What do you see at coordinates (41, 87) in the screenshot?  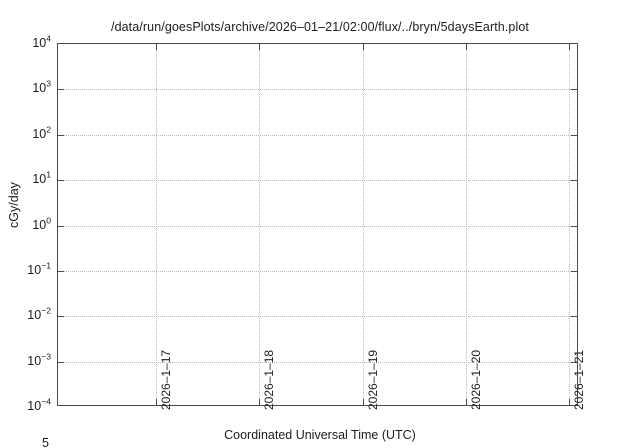 I see `y-axis-tick-label: 10³` at bounding box center [41, 87].